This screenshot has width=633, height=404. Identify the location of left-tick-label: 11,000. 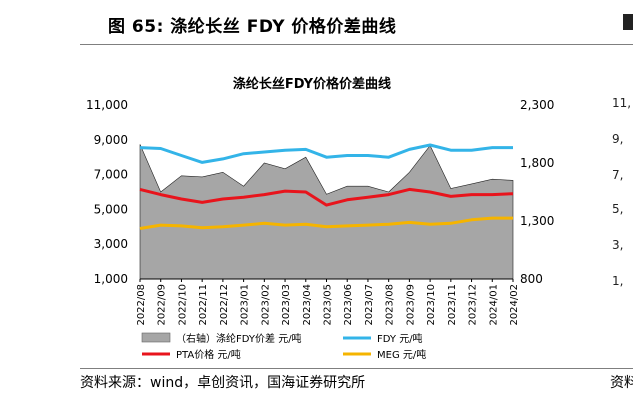
(107, 105).